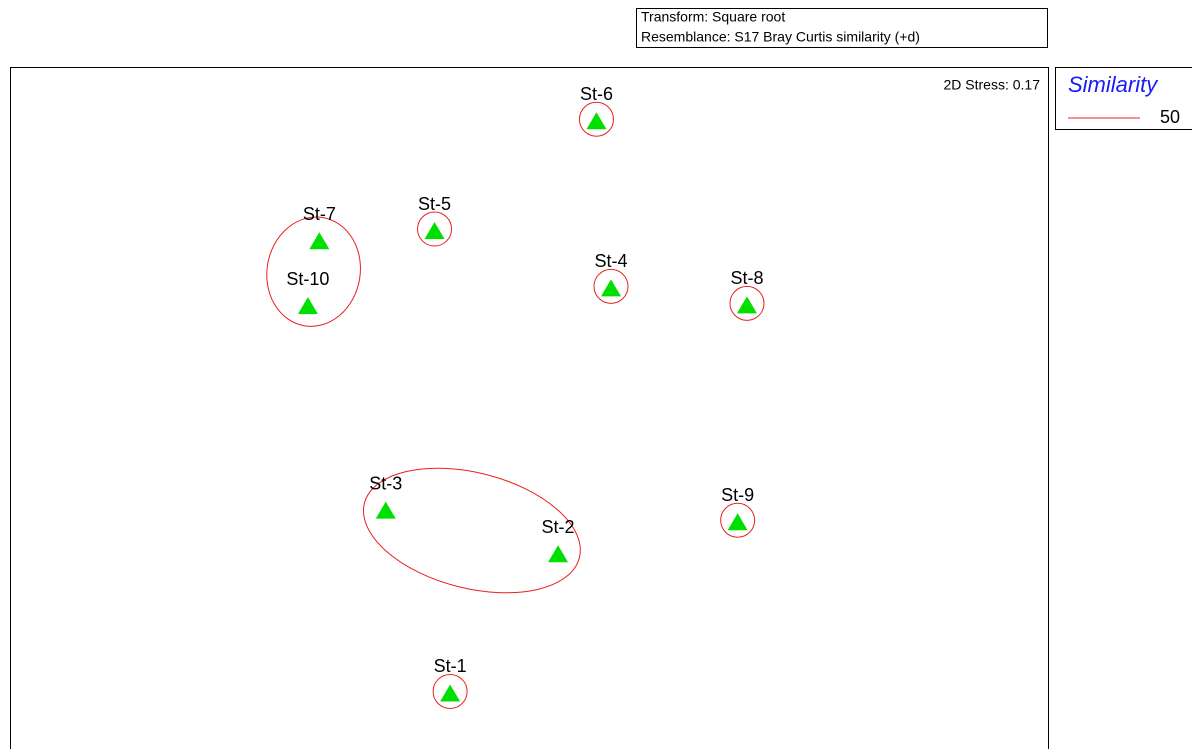  Describe the element at coordinates (737, 495) in the screenshot. I see `point-label: St-9` at that location.